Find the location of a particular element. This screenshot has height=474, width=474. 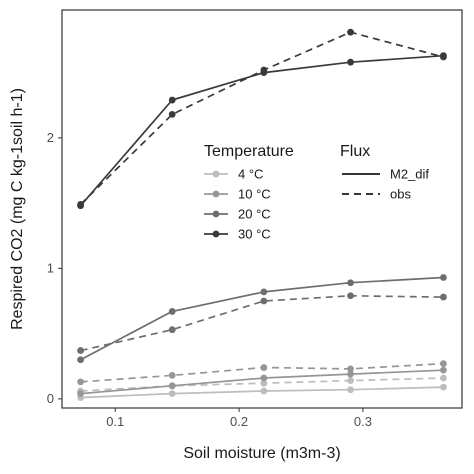

series-20c-m2-dif is located at coordinates (262, 319).